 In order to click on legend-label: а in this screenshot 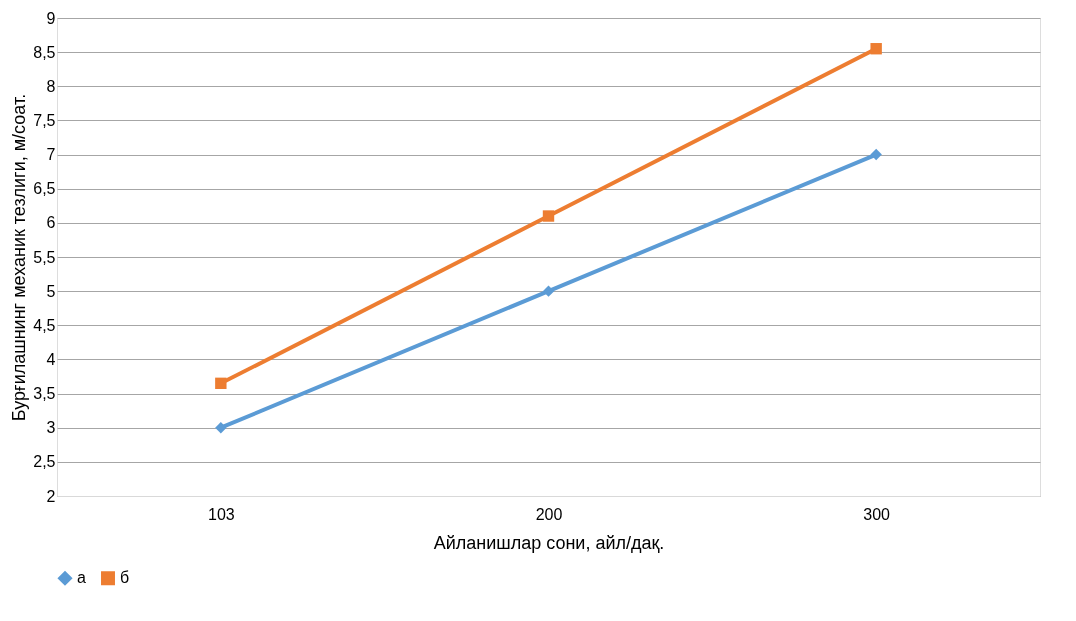, I will do `click(81, 578)`.